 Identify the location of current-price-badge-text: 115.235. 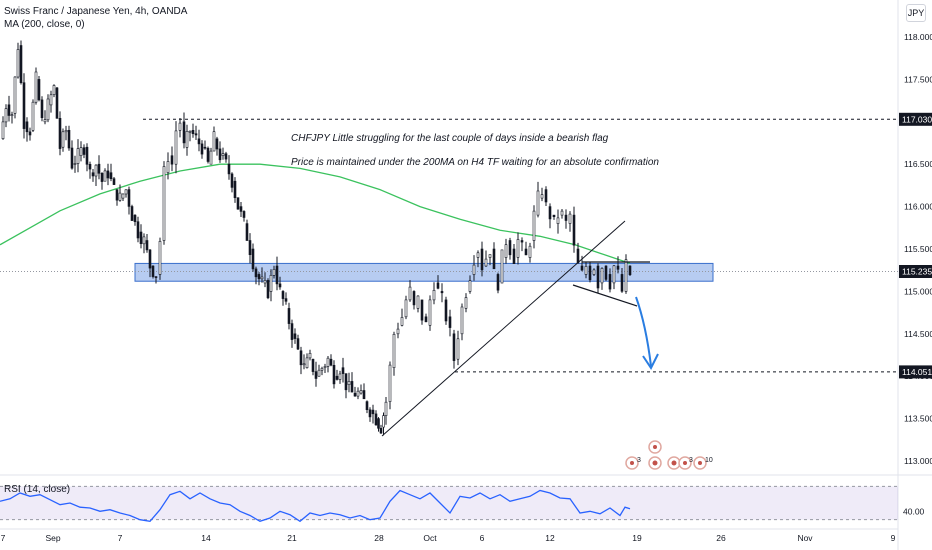
(917, 272).